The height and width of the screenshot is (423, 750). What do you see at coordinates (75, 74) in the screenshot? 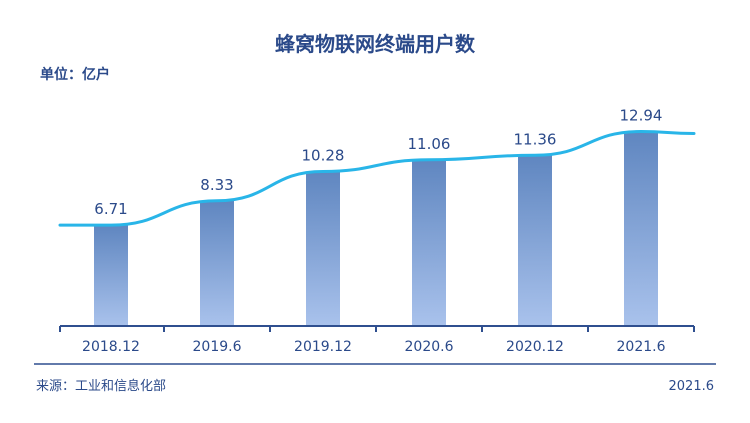
I see `unit-label: 单位：亿户` at bounding box center [75, 74].